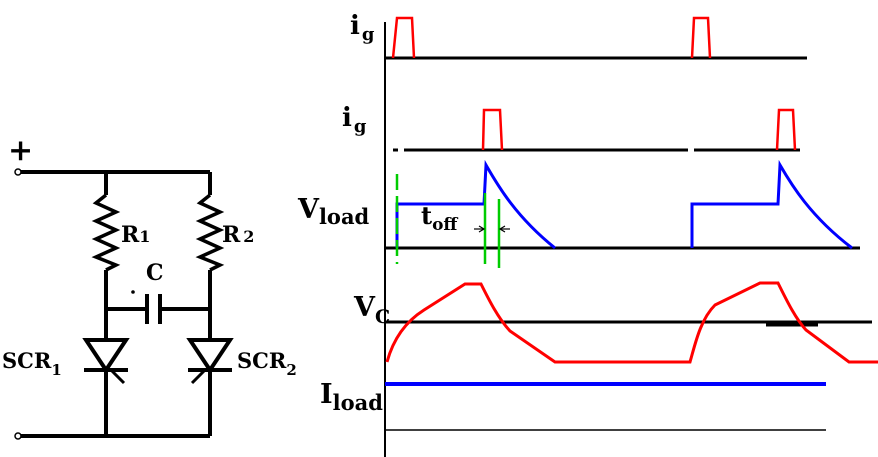  What do you see at coordinates (475, 204) in the screenshot?
I see `vload-waveform` at bounding box center [475, 204].